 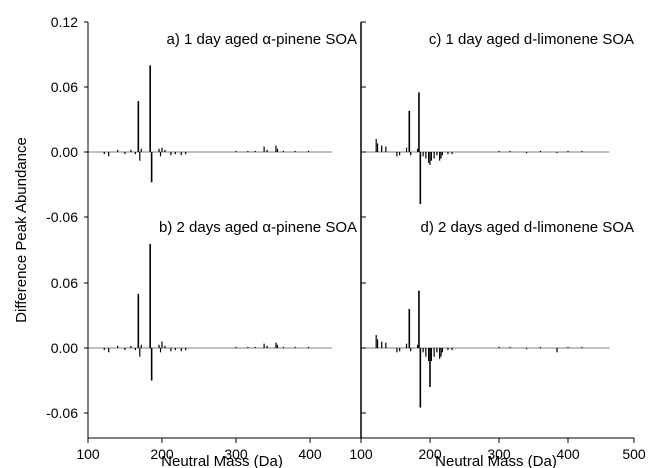 I want to click on panel-b-title: b) 2 days aged α-pinene SOA, so click(x=258, y=227).